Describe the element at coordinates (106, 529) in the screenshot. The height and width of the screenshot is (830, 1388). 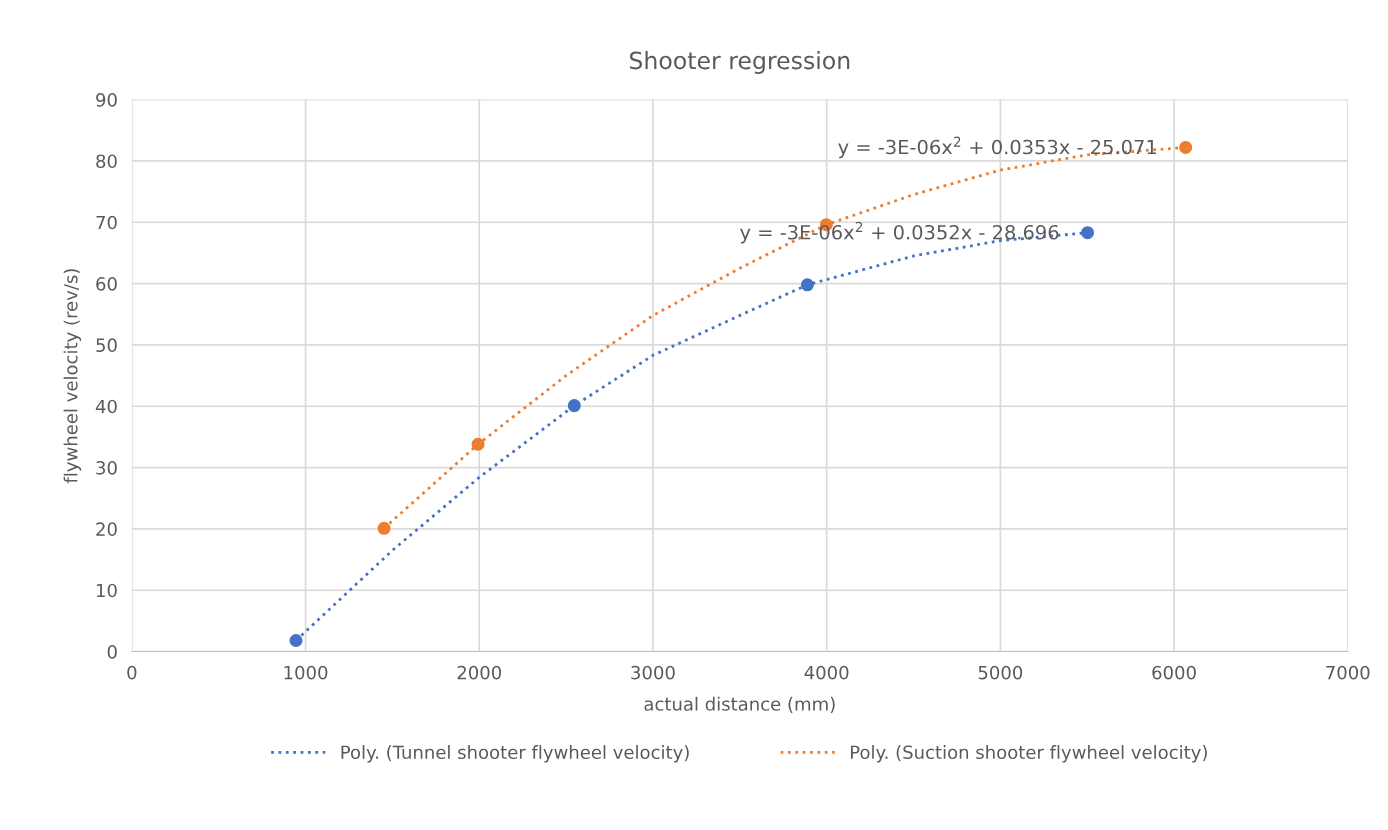
I see `y-tick-label: 20` at that location.